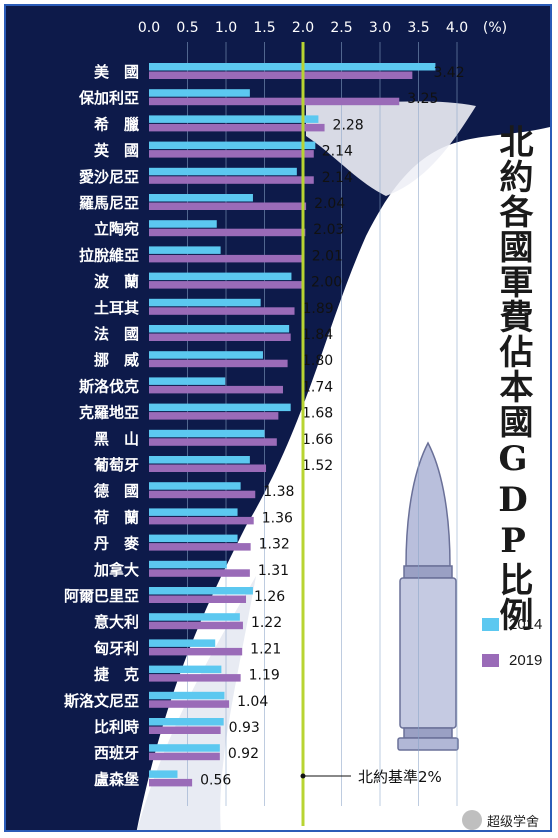 The height and width of the screenshot is (838, 558). What do you see at coordinates (400, 777) in the screenshot?
I see `reference-line-label: 北約基準2%` at bounding box center [400, 777].